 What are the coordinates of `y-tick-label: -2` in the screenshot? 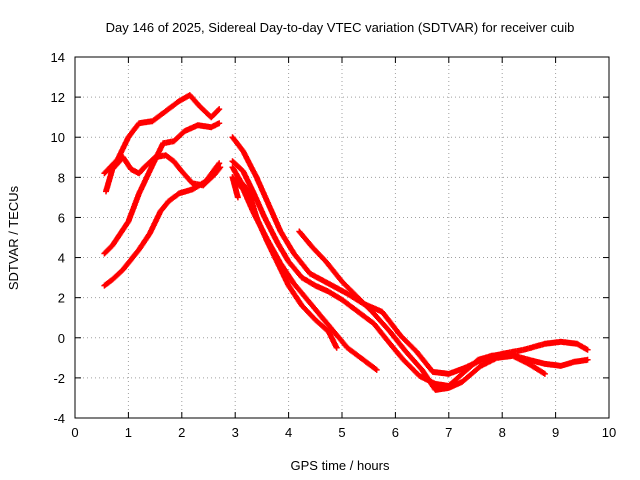 It's located at (59, 378).